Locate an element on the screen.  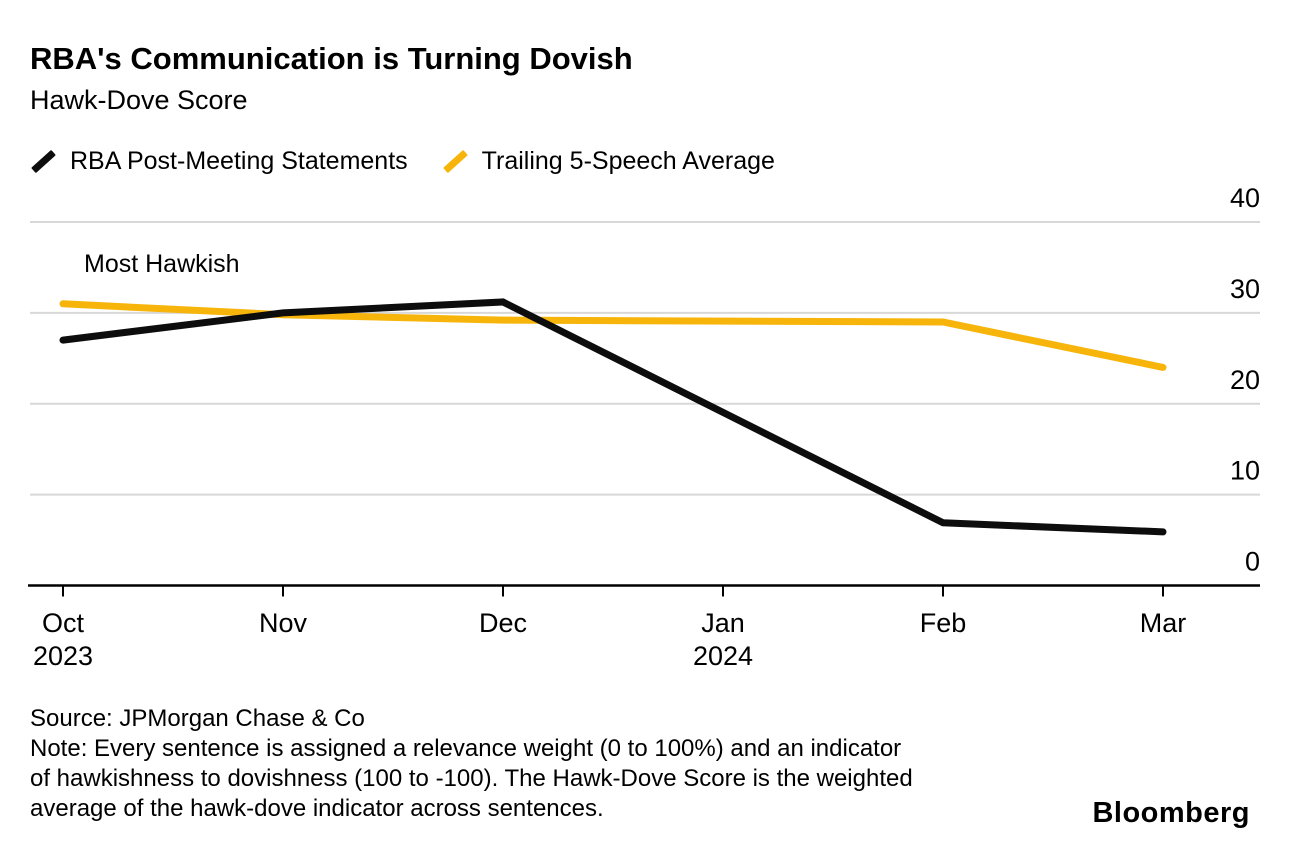
chart-subtitle: Hawk-Dove Score is located at coordinates (139, 100).